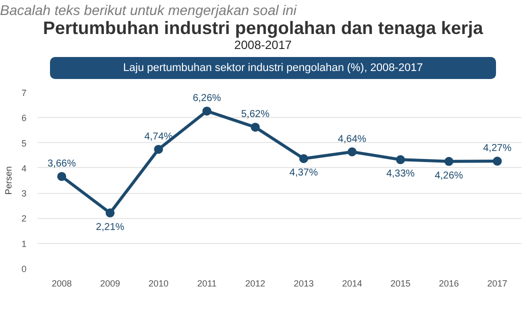 The width and height of the screenshot is (526, 313). What do you see at coordinates (255, 283) in the screenshot?
I see `x-tick-label: 2012` at bounding box center [255, 283].